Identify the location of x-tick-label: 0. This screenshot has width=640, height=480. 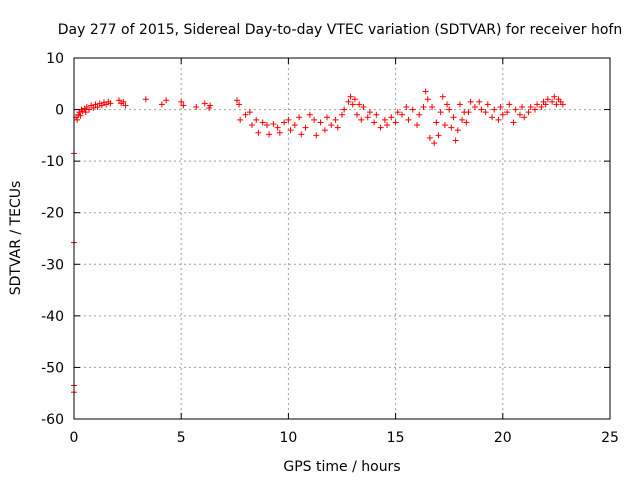
(74, 438).